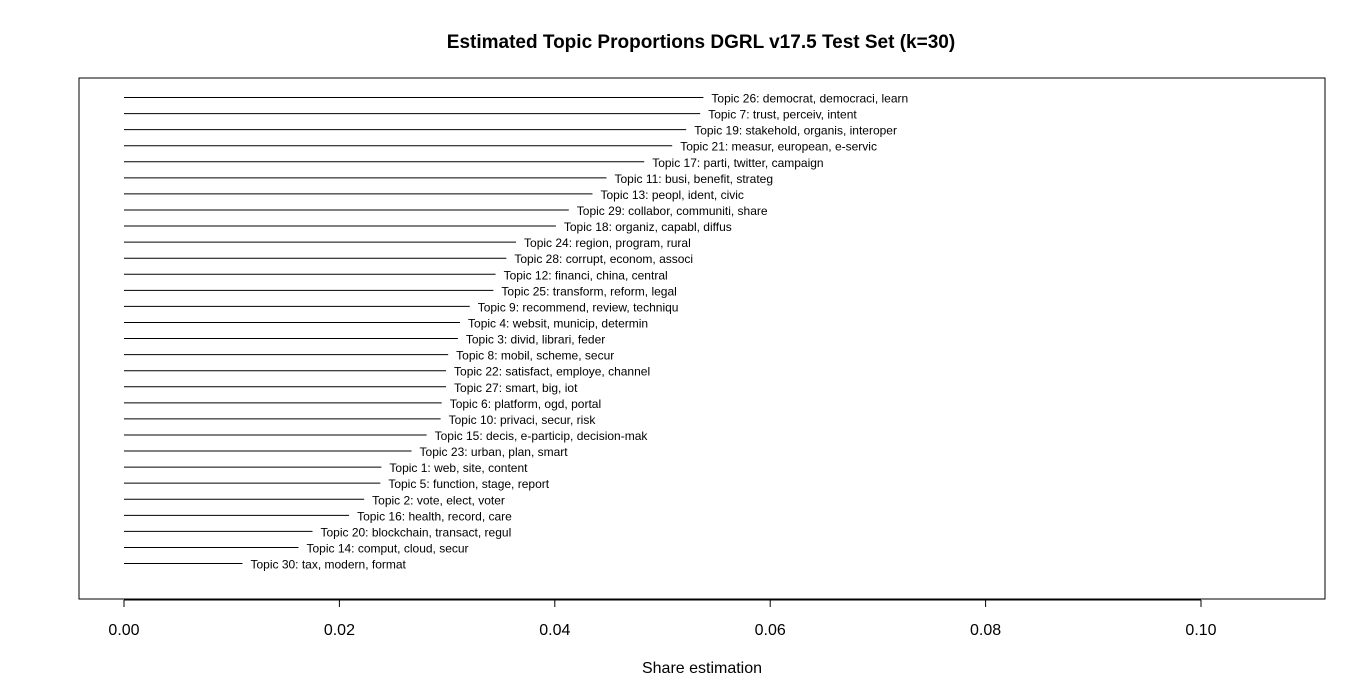  What do you see at coordinates (586, 275) in the screenshot?
I see `topic-label: Topic 12: financi, china, central` at bounding box center [586, 275].